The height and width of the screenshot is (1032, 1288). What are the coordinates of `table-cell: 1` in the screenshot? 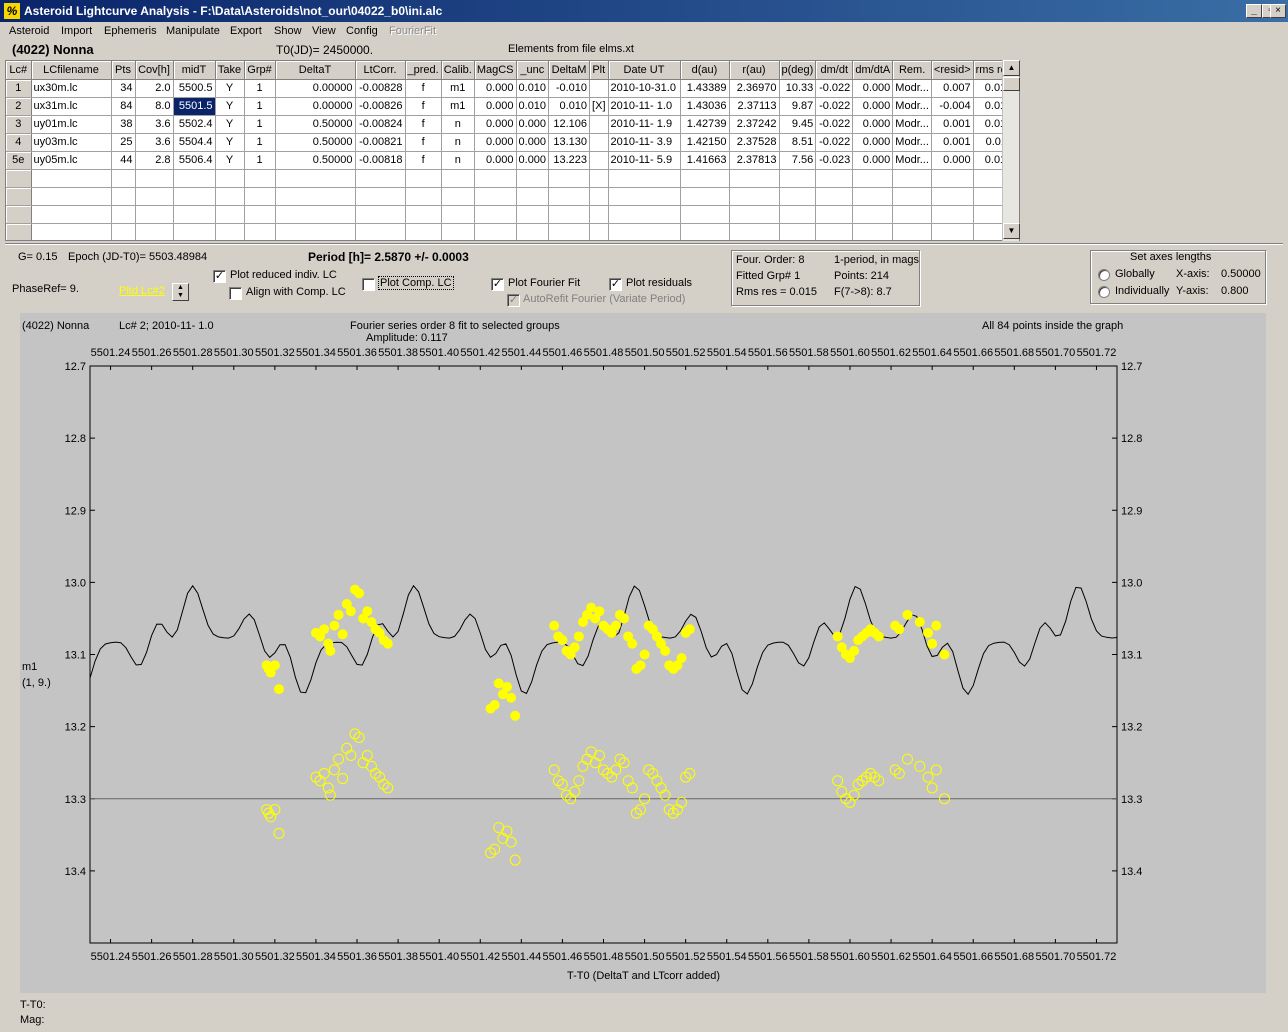 It's located at (260, 142).